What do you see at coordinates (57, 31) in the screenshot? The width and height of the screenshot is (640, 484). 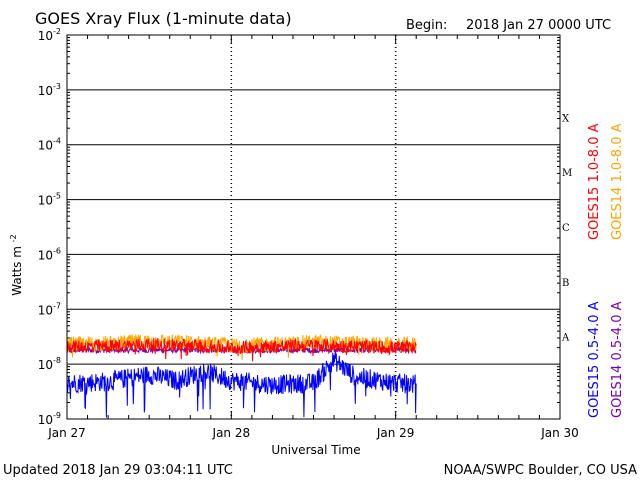 I see `y-tick-exponent: -2` at bounding box center [57, 31].